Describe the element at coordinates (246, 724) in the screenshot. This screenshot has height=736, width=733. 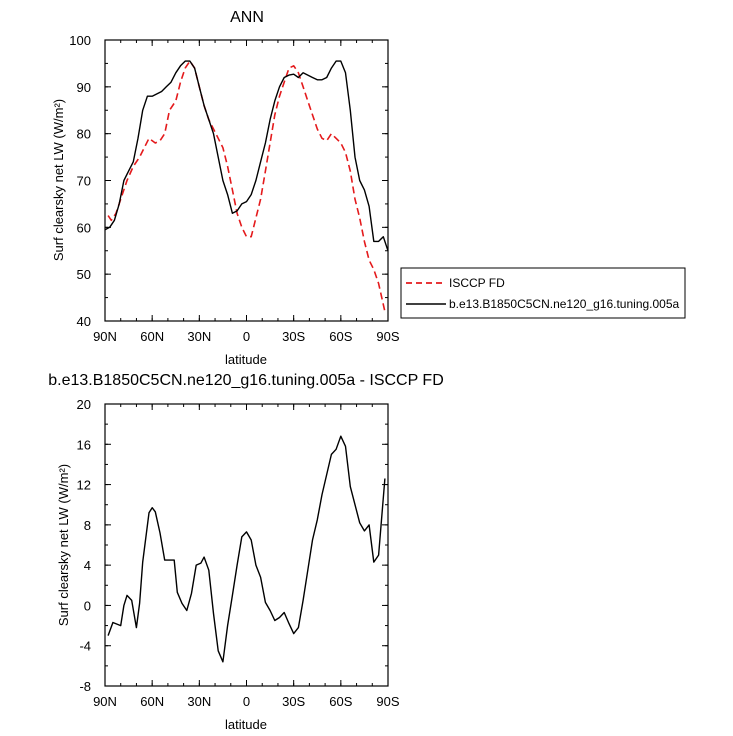
I see `bottom-x-axis-label: latitude` at that location.